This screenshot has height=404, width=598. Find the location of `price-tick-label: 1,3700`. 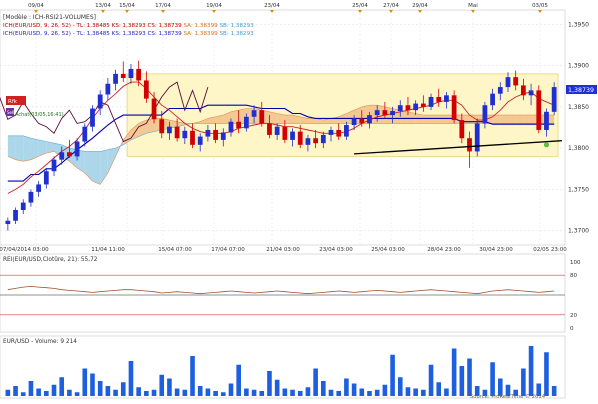

price-tick-label: 1,3700 is located at coordinates (578, 231).